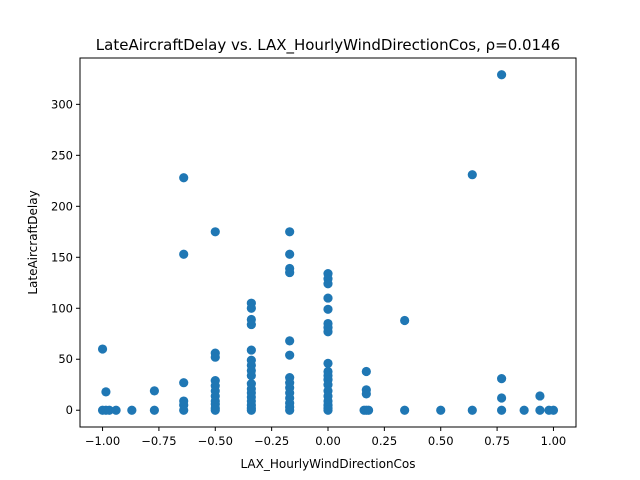  I want to click on x-tick-label: 1.00, so click(554, 441).